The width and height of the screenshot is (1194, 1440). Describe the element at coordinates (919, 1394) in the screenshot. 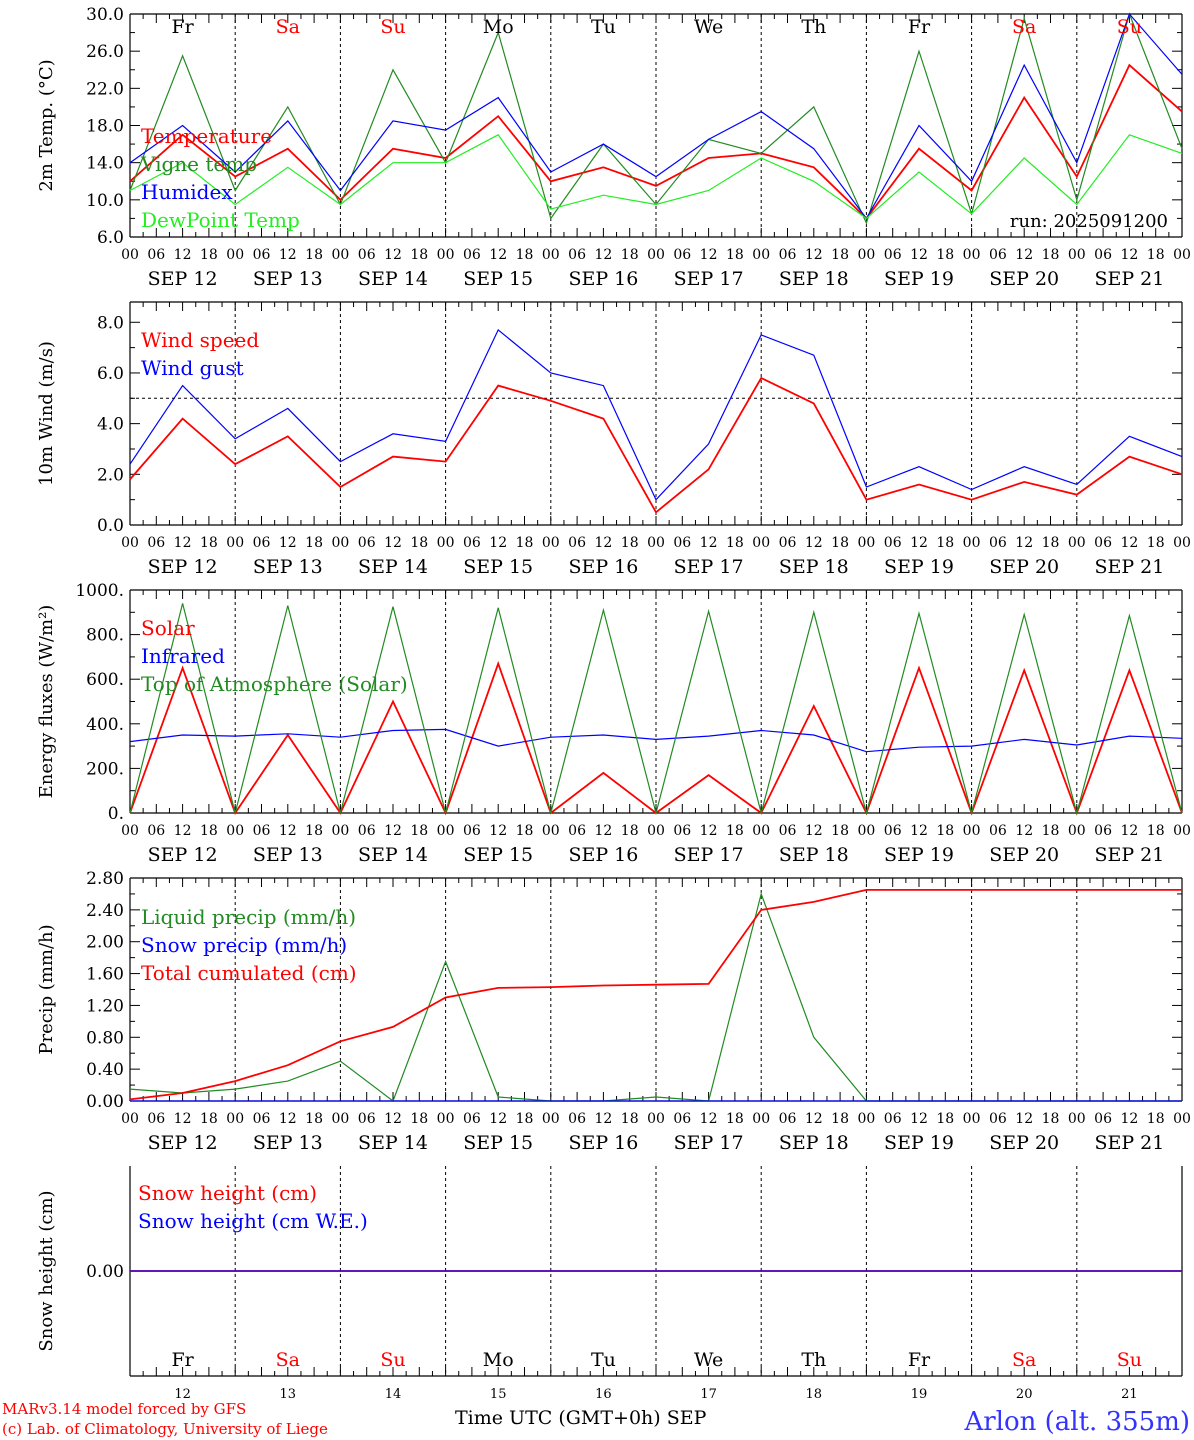

I see `day-number: 19` at that location.